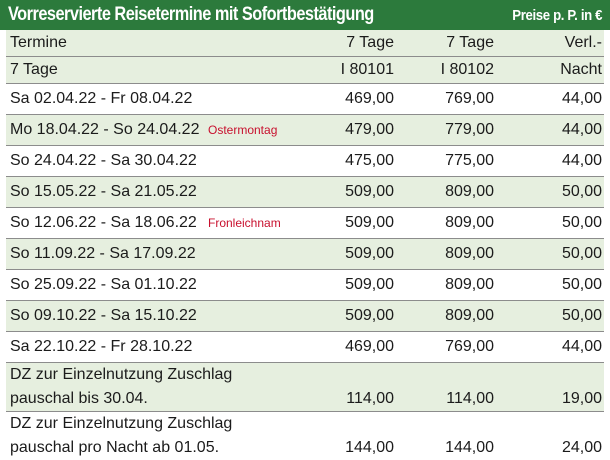 This screenshot has height=460, width=610. Describe the element at coordinates (107, 316) in the screenshot. I see `row-termin: So 09.10.22 - Sa 15.10.22` at that location.